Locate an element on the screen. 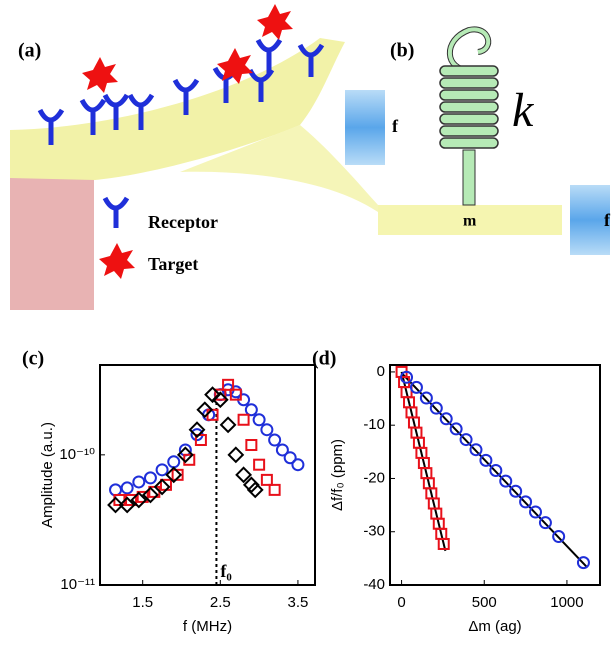 Image resolution: width=613 pixels, height=650 pixels. fit-line is located at coordinates (423, 461).